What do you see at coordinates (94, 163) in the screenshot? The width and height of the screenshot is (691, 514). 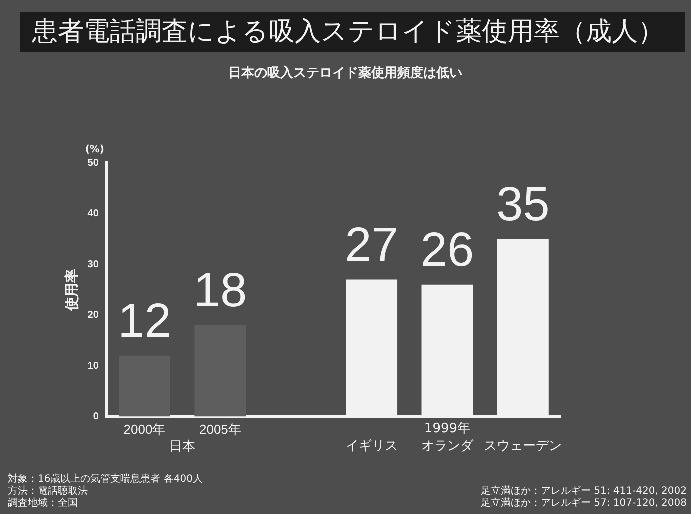 I see `y-tick-label: 50` at bounding box center [94, 163].